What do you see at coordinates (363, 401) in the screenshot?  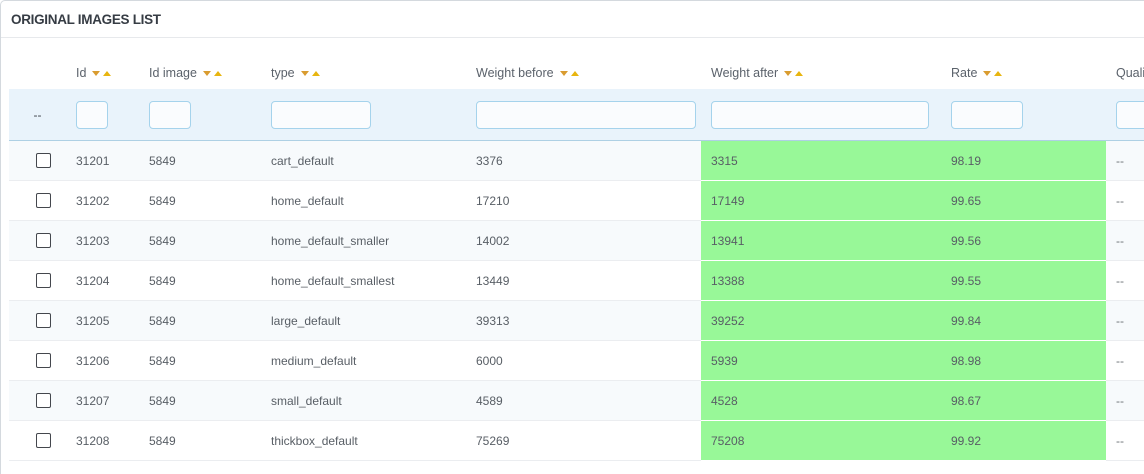 I see `cell-type: small_default` at bounding box center [363, 401].